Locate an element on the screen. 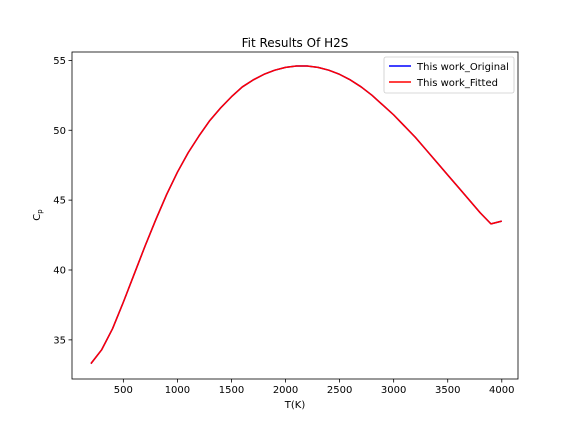  y-tick-label: 55 is located at coordinates (59, 61).